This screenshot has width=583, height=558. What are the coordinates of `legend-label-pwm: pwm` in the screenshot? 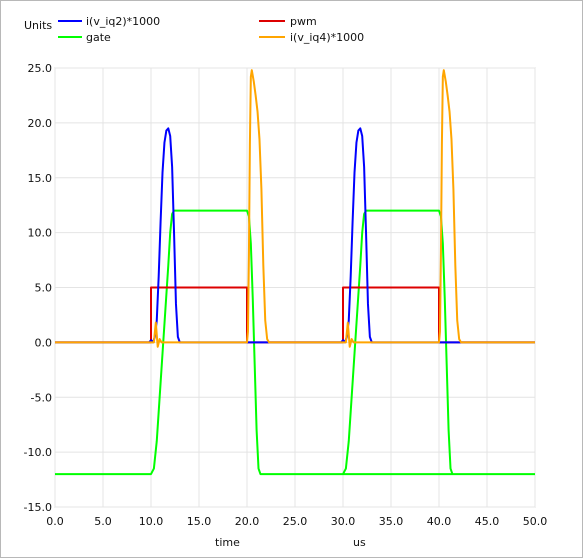 It's located at (303, 21).